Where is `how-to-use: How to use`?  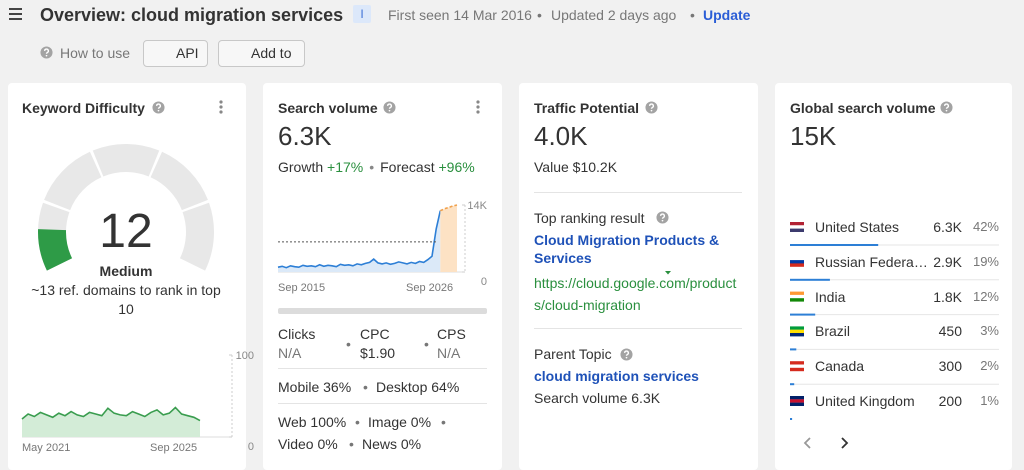 how-to-use: How to use is located at coordinates (95, 53).